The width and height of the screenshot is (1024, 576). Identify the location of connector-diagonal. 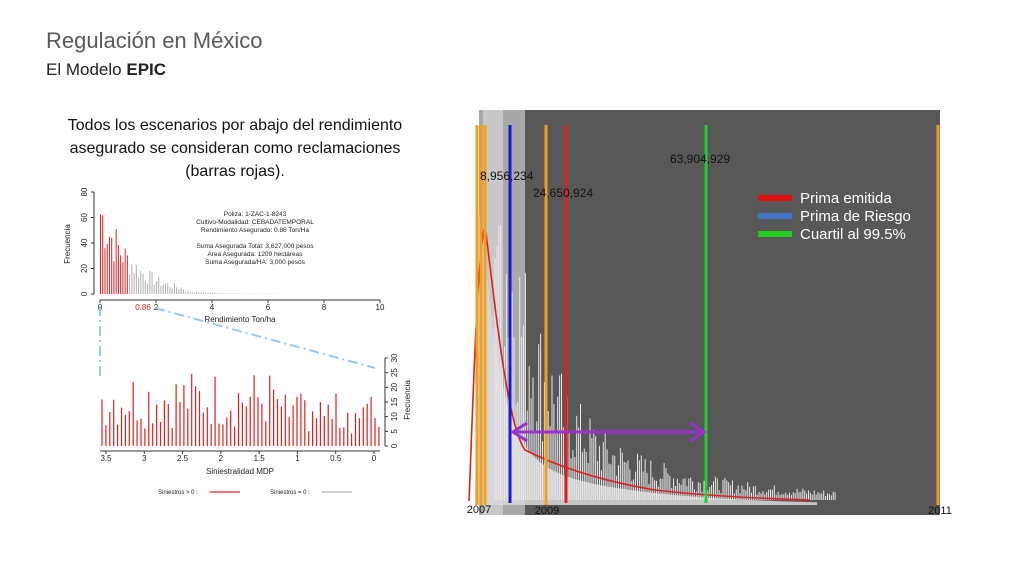
(265, 338).